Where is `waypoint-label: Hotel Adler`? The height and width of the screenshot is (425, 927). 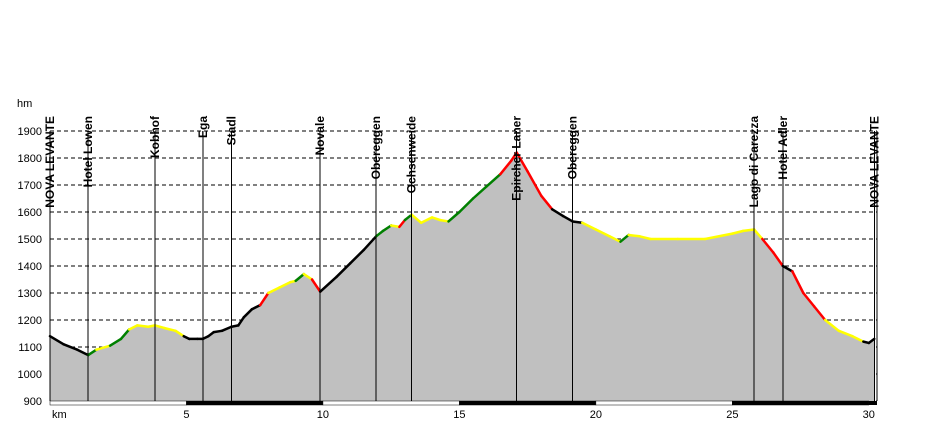
waypoint-label: Hotel Adler is located at coordinates (783, 148).